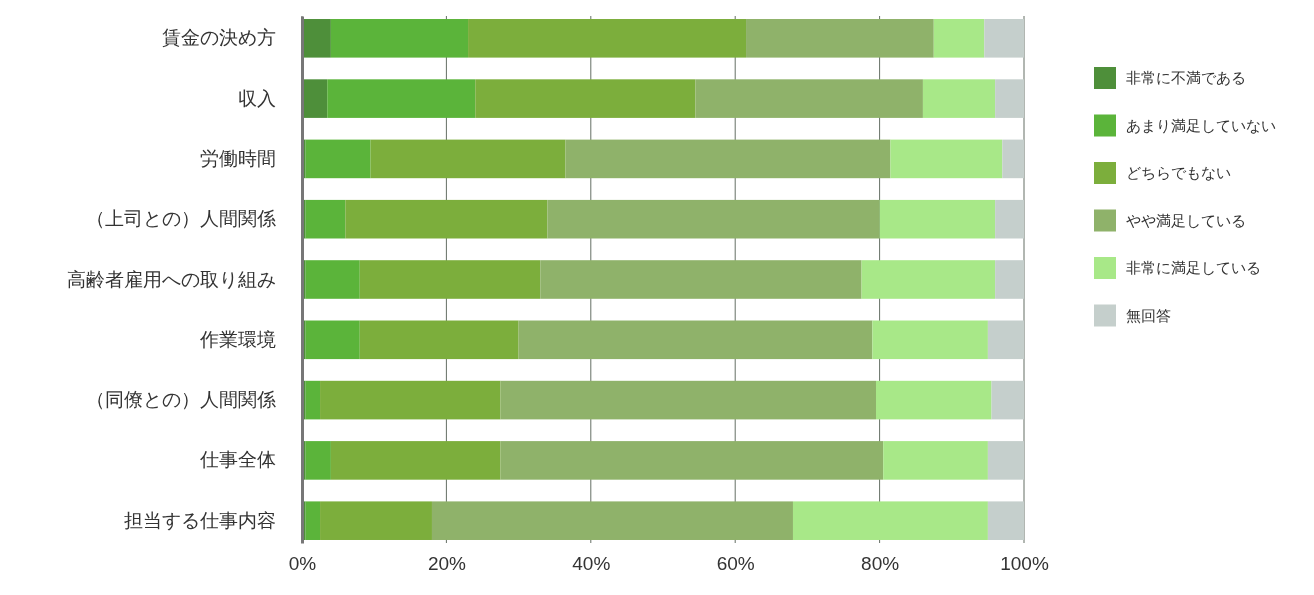 The width and height of the screenshot is (1314, 595). What do you see at coordinates (302, 564) in the screenshot?
I see `x-tick-label: 0%` at bounding box center [302, 564].